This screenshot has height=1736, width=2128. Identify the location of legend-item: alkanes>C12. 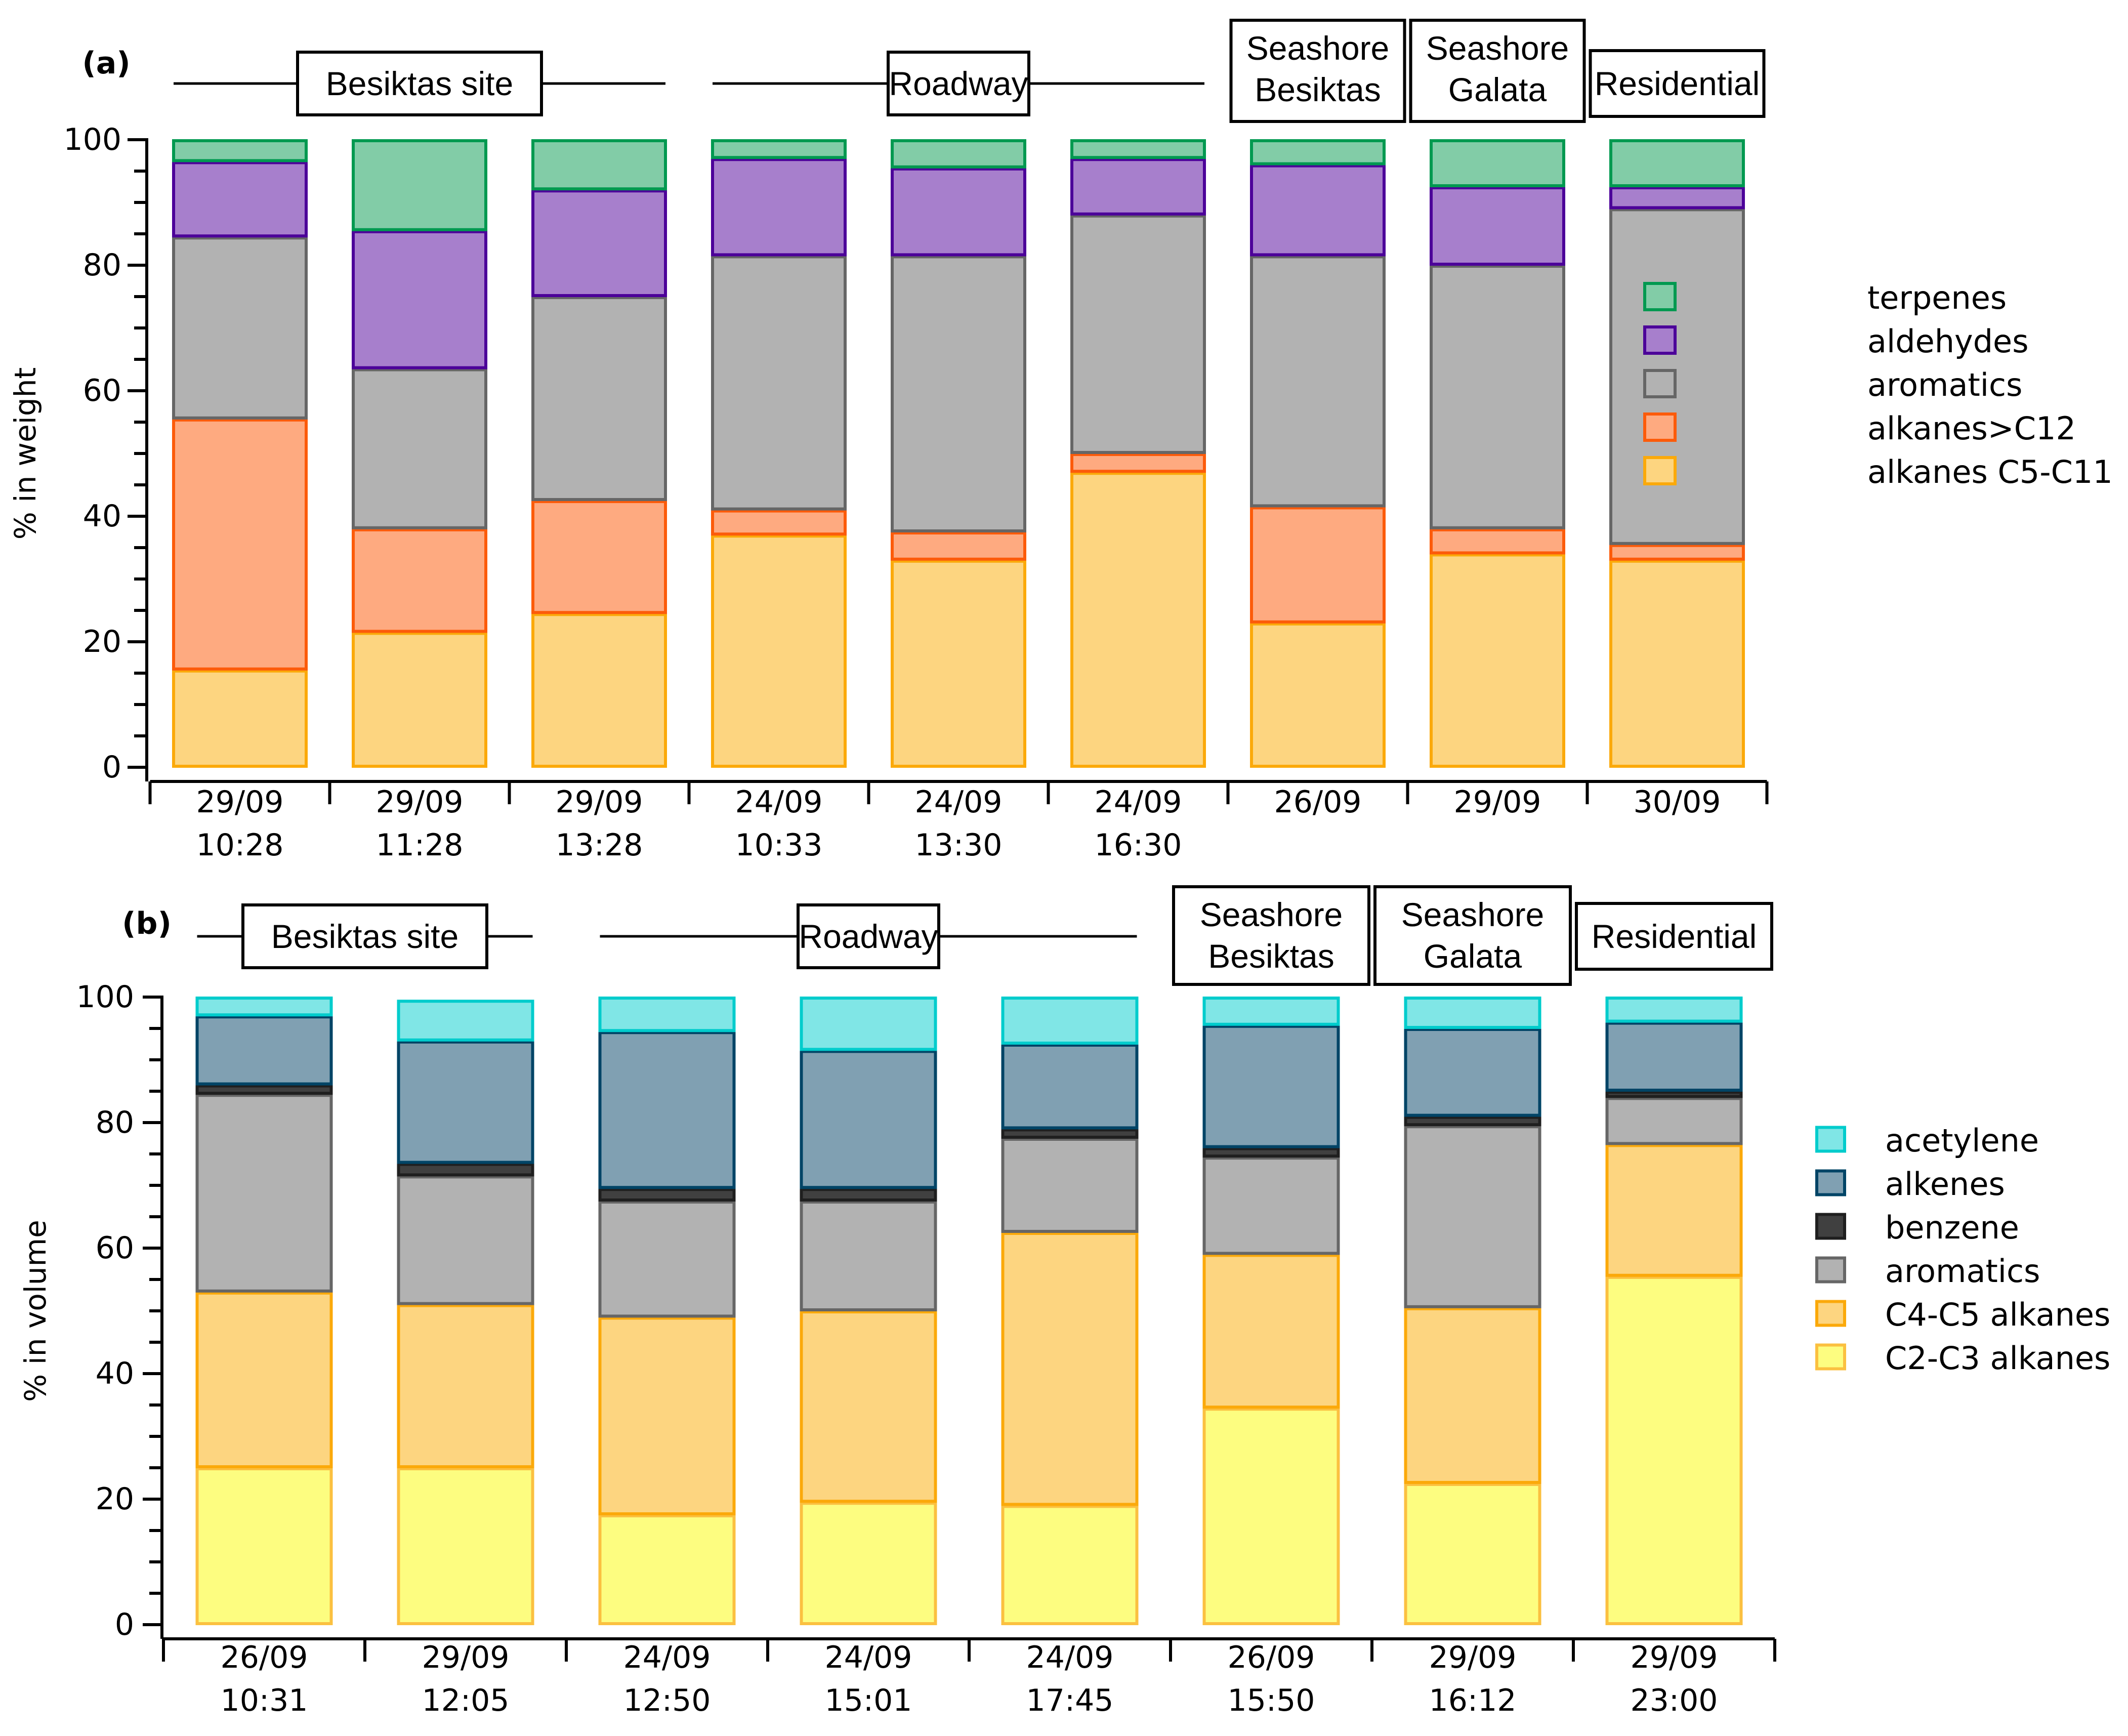
(1859, 428).